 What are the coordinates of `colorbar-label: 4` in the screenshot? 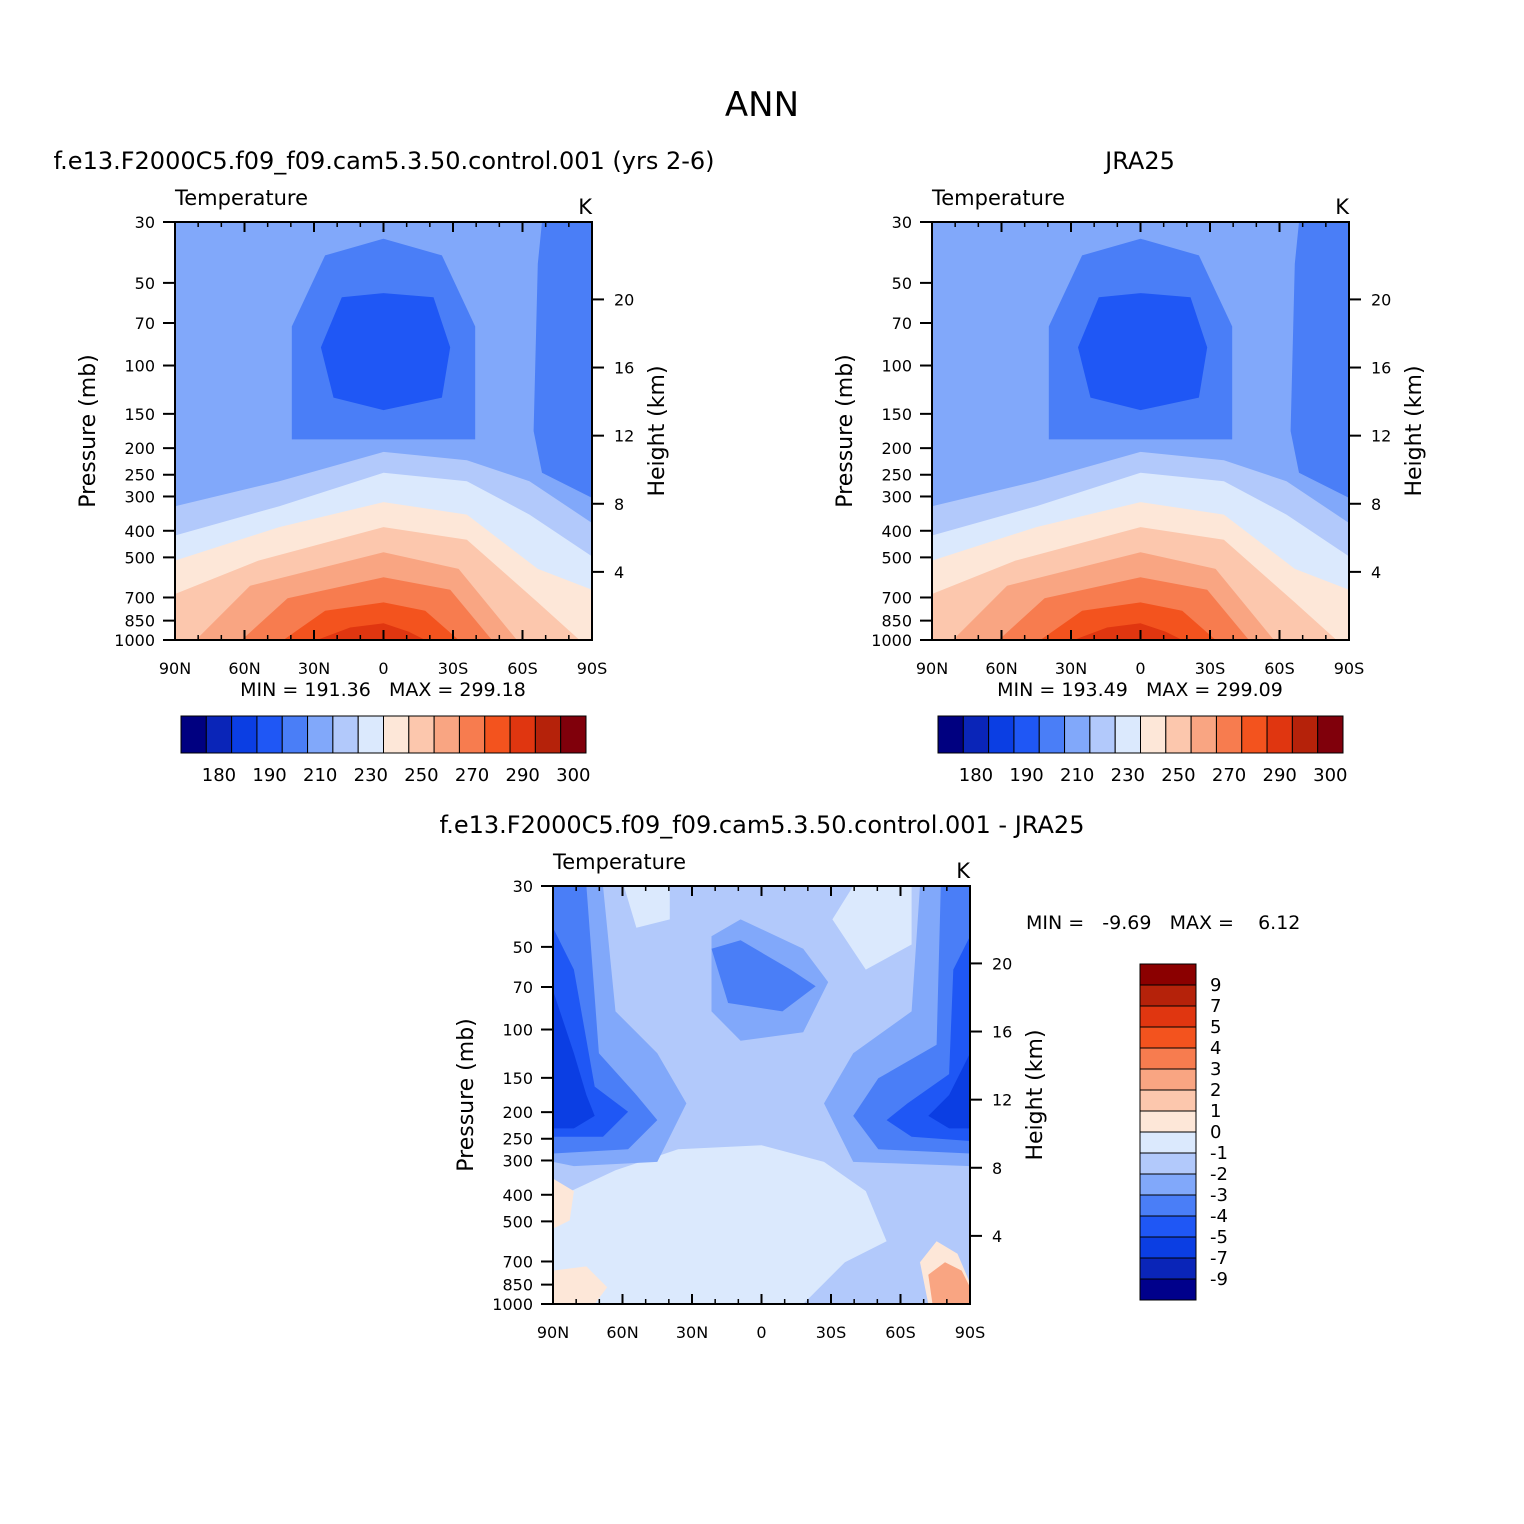 It's located at (1215, 1048).